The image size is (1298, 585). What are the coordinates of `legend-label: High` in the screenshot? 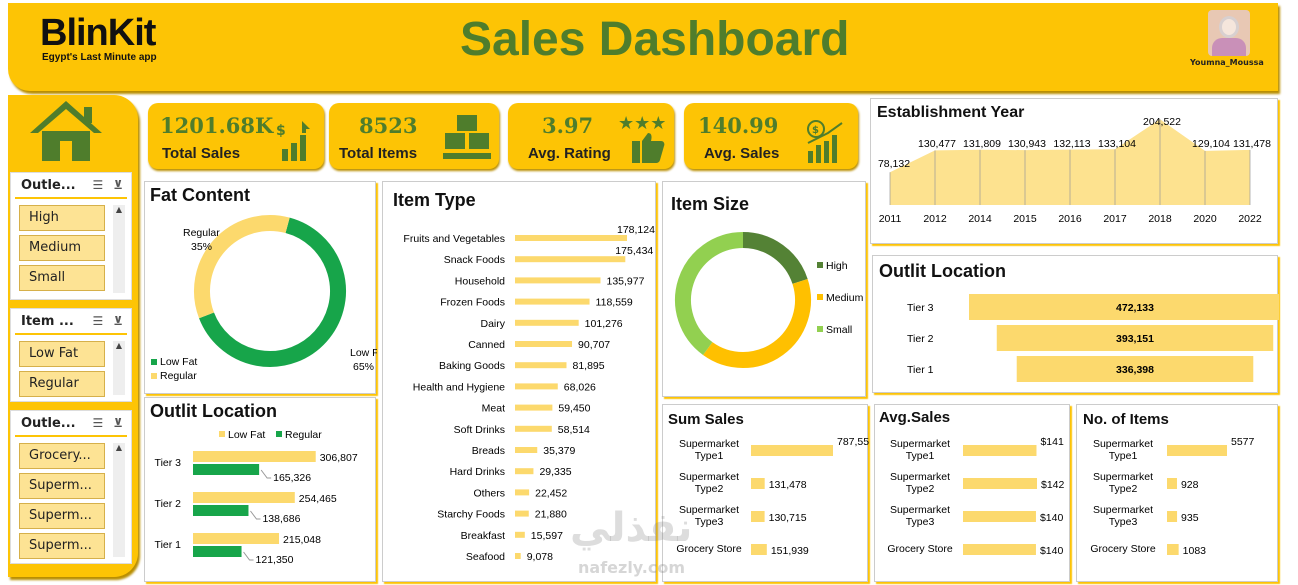 It's located at (837, 266).